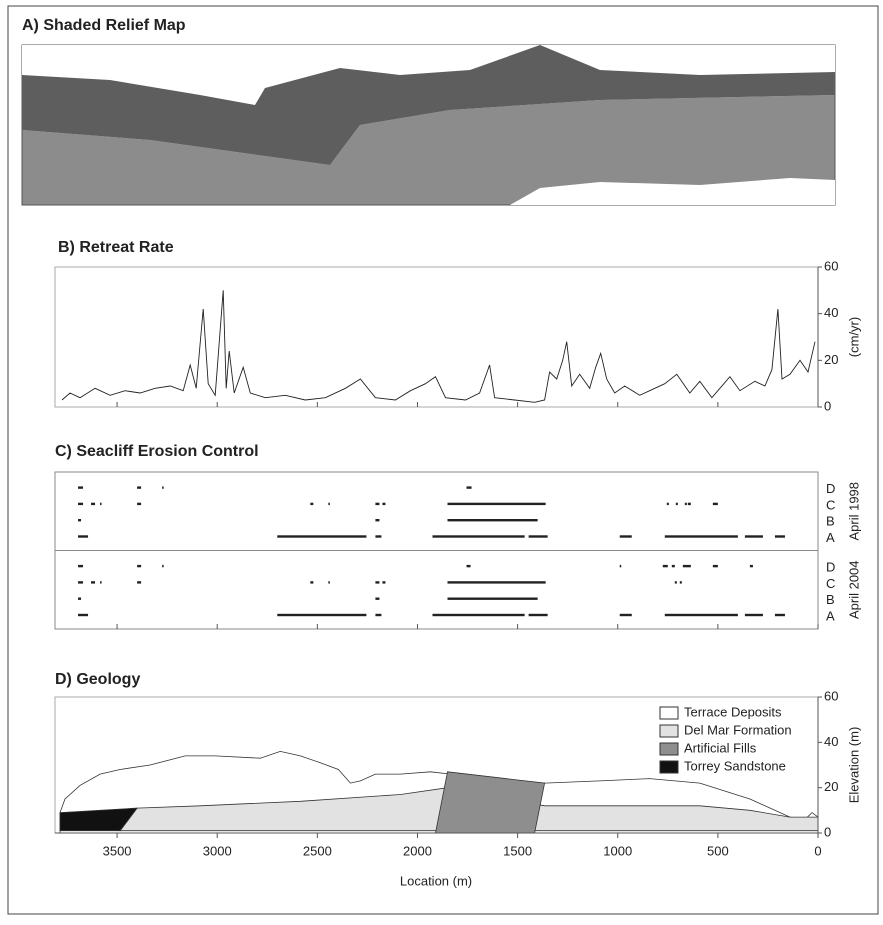 This screenshot has width=883, height=925. What do you see at coordinates (718, 850) in the screenshot?
I see `x-tick-label: 500` at bounding box center [718, 850].